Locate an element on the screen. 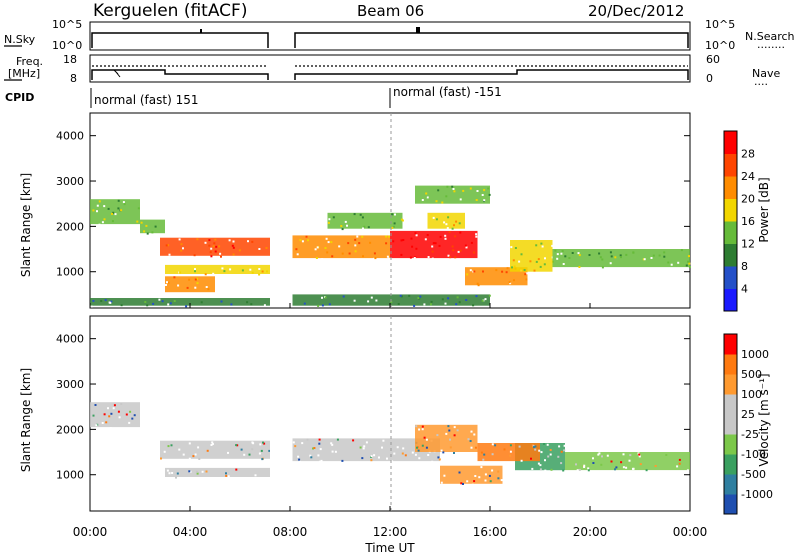  velocity-echo-region is located at coordinates (627, 461).